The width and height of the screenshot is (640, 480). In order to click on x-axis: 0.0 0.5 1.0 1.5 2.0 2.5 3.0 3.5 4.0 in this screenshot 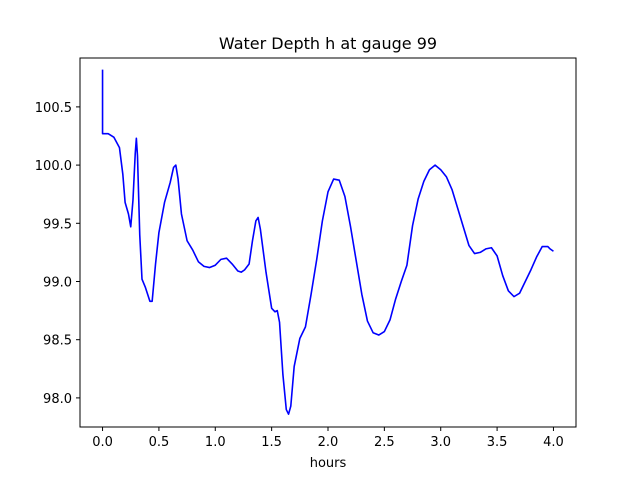, I will do `click(328, 438)`.